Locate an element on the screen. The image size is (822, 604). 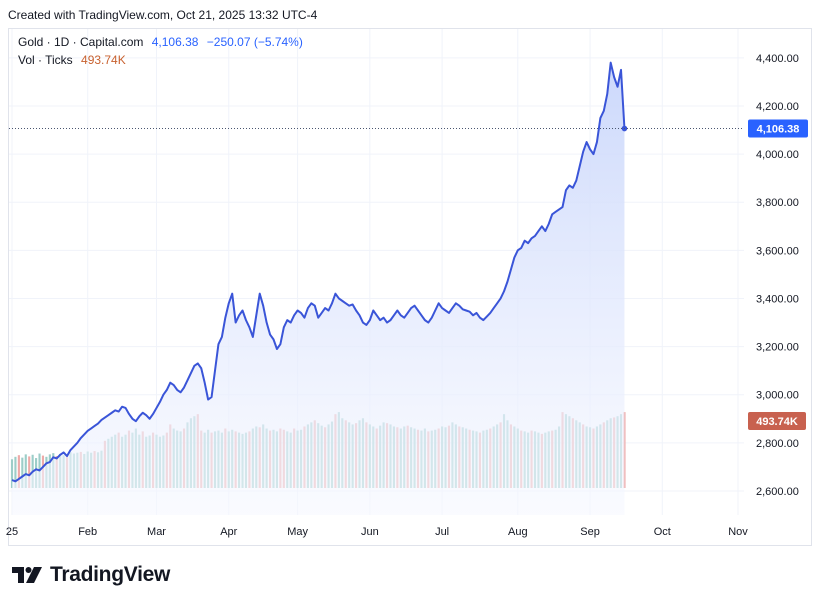
axis-tags: 4,106.38 493.74K is located at coordinates (778, 274).